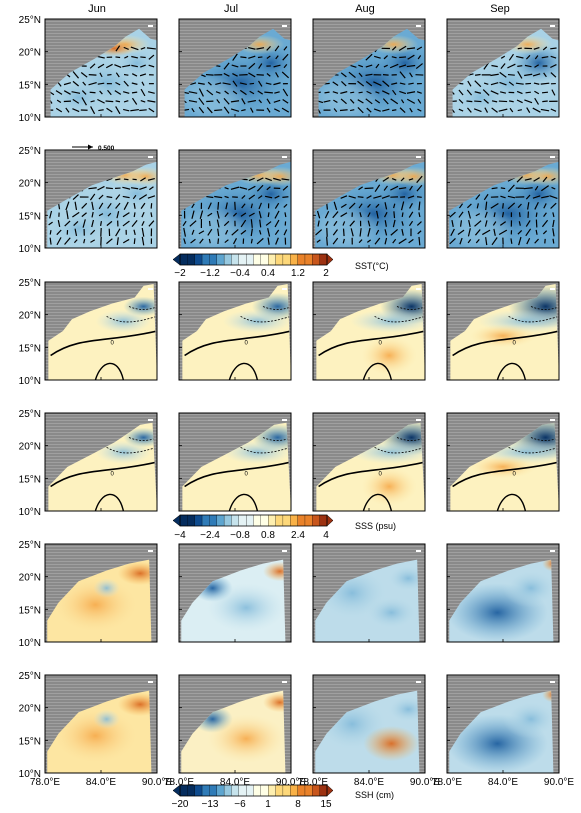 The height and width of the screenshot is (813, 581). What do you see at coordinates (500, 9) in the screenshot?
I see `column-header-sep: Sep` at bounding box center [500, 9].